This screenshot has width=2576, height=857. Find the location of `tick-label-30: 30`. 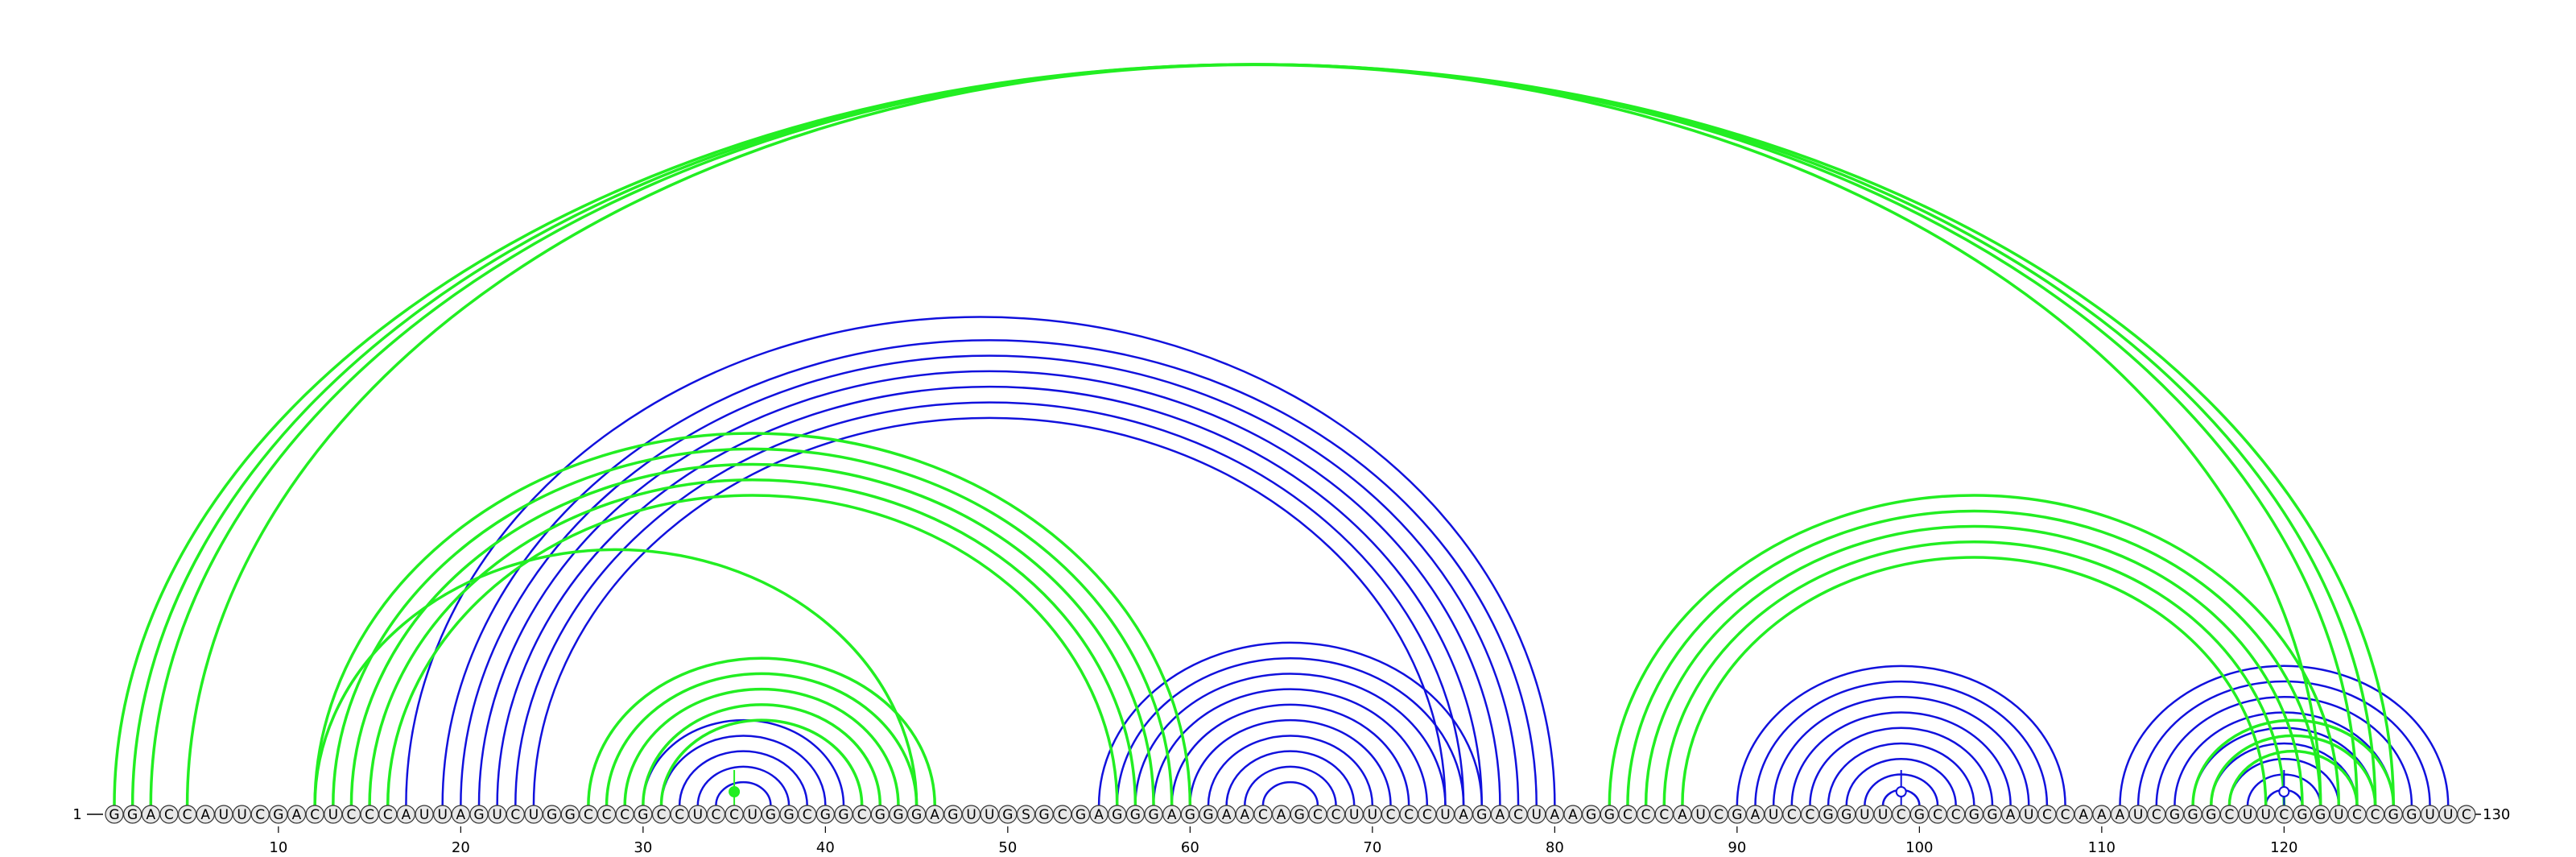

tick-label-30: 30 is located at coordinates (643, 847).